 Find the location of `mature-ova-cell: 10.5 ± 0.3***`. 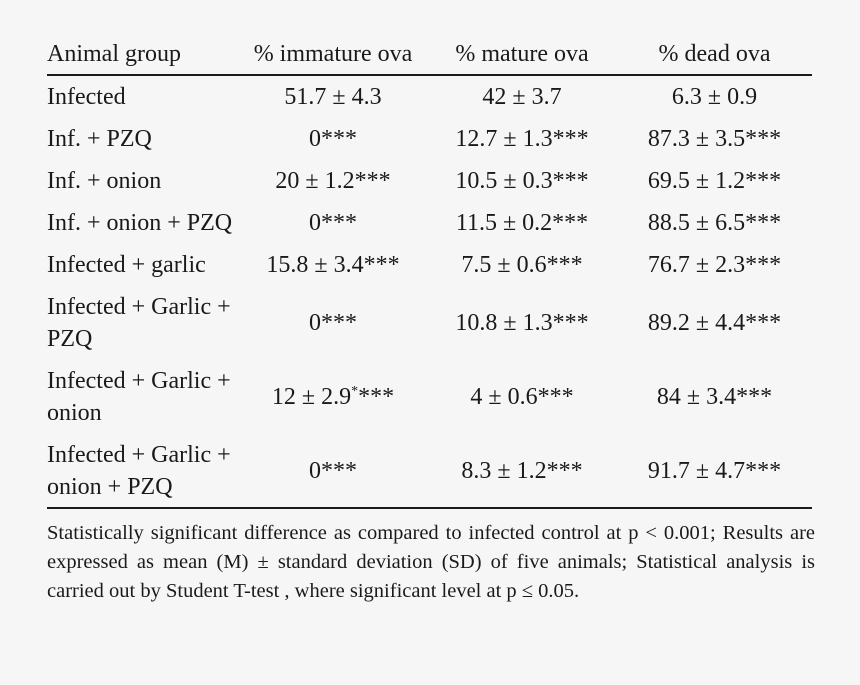

mature-ova-cell: 10.5 ± 0.3*** is located at coordinates (522, 181).